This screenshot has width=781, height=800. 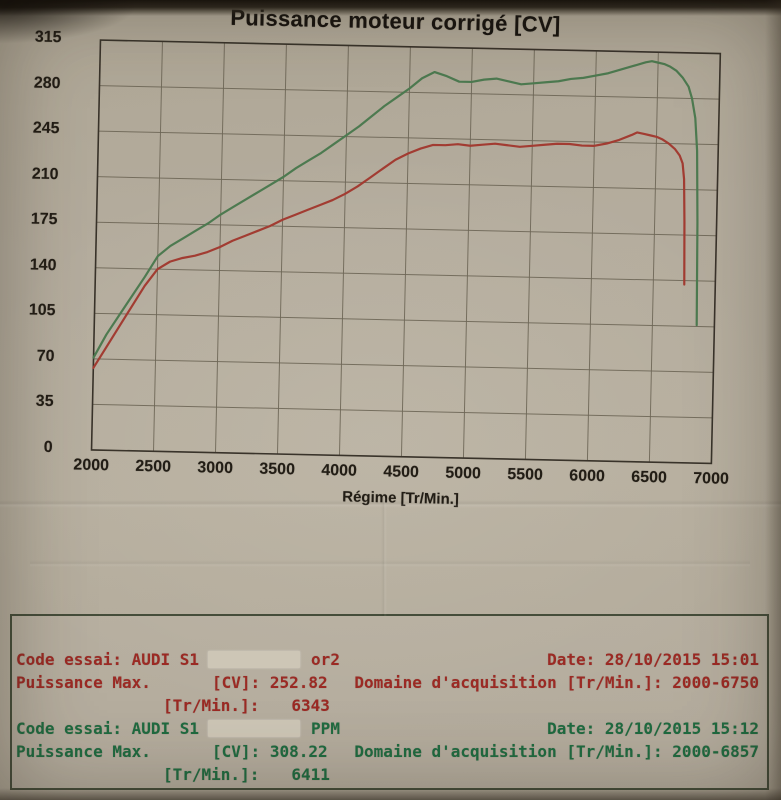 What do you see at coordinates (47, 83) in the screenshot?
I see `y-tick-label: 280` at bounding box center [47, 83].